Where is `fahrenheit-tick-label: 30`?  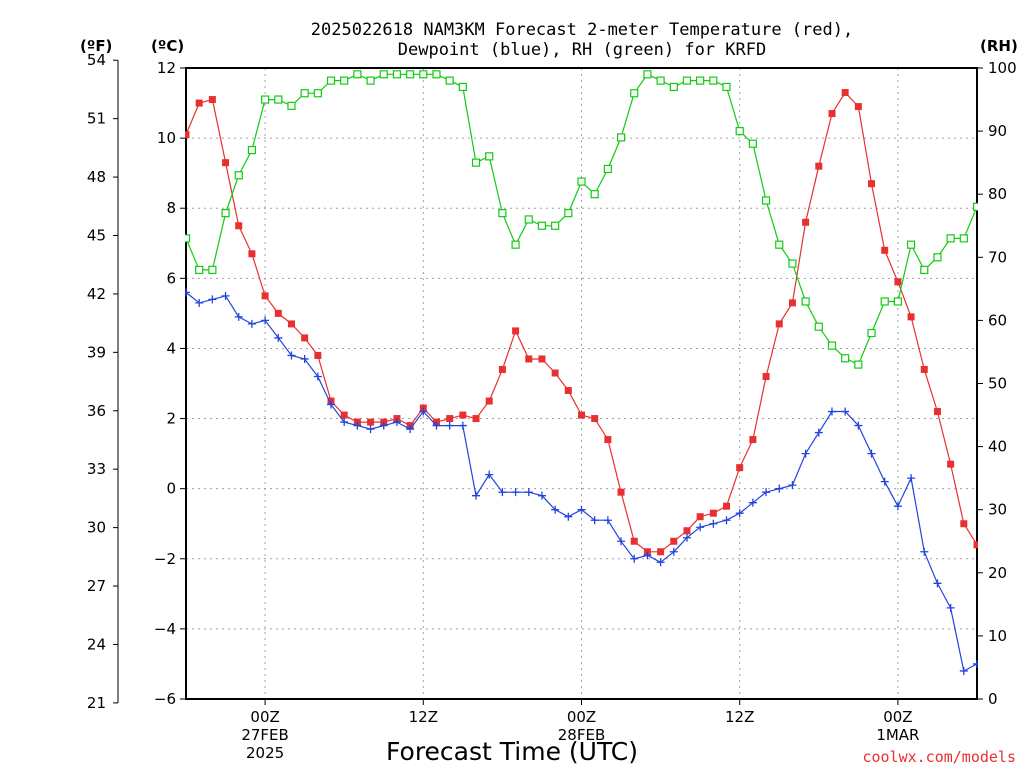 fahrenheit-tick-label: 30 is located at coordinates (96, 528).